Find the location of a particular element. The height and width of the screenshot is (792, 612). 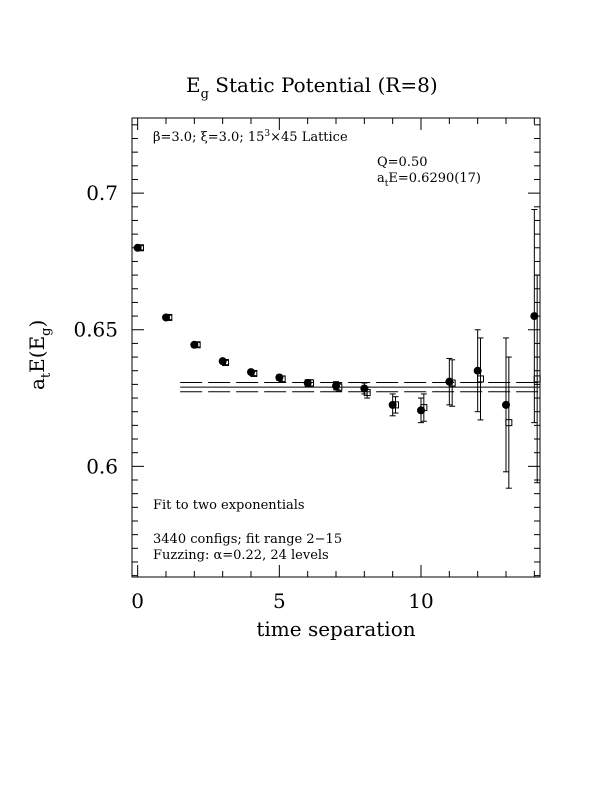

x-tick-label: 0 is located at coordinates (137, 601).